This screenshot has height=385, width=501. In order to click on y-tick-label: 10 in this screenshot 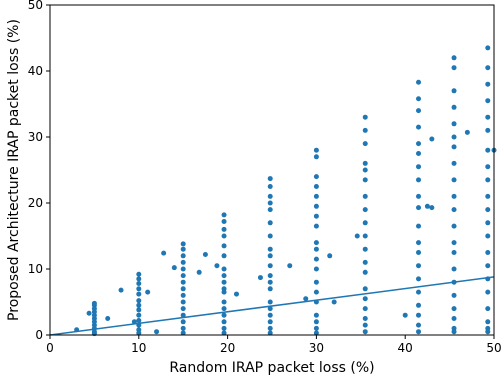, I will do `click(35, 269)`.